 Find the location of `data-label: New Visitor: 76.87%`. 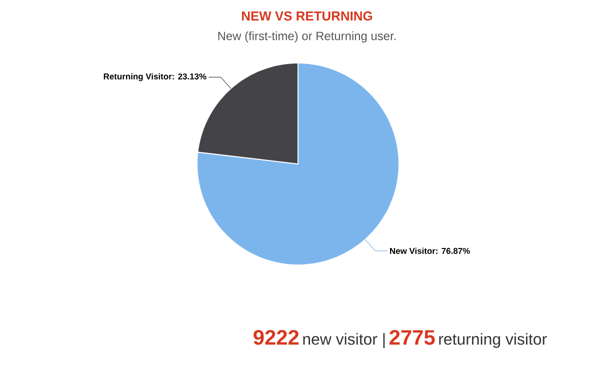

data-label: New Visitor: 76.87% is located at coordinates (430, 251).